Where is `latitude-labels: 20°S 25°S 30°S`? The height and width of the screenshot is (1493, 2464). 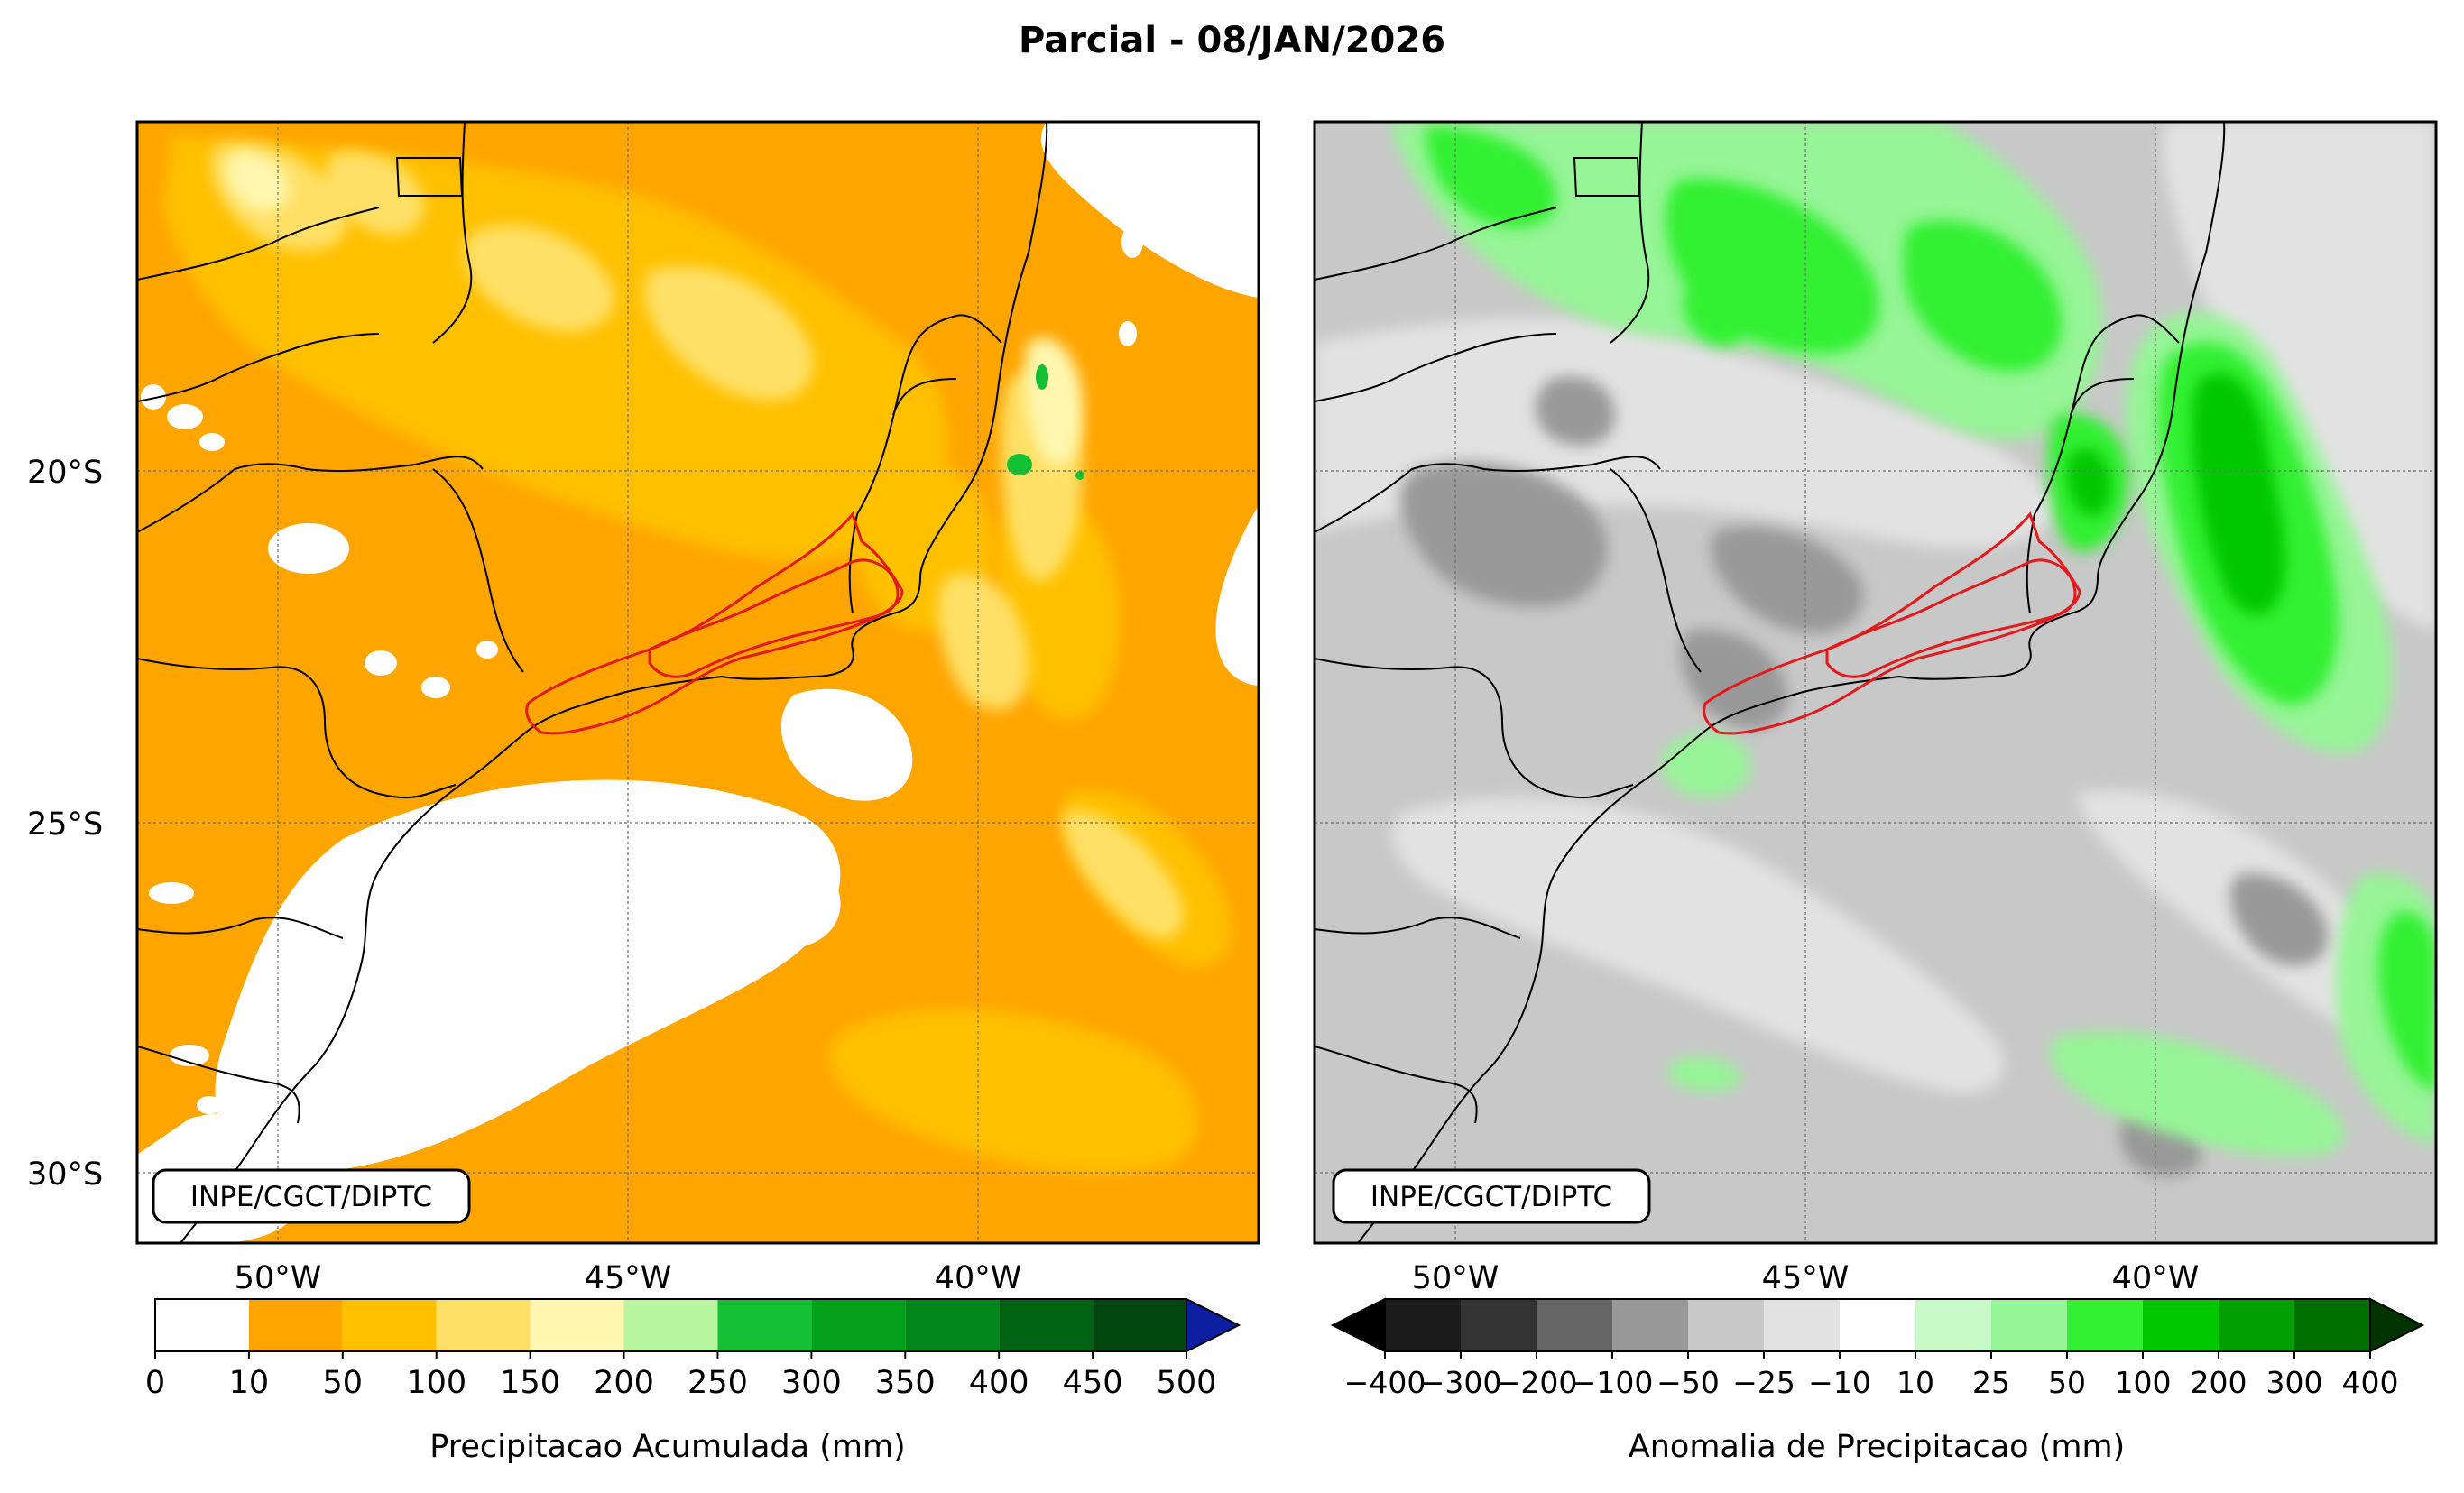
latitude-labels: 20°S 25°S 30°S is located at coordinates (65, 824).